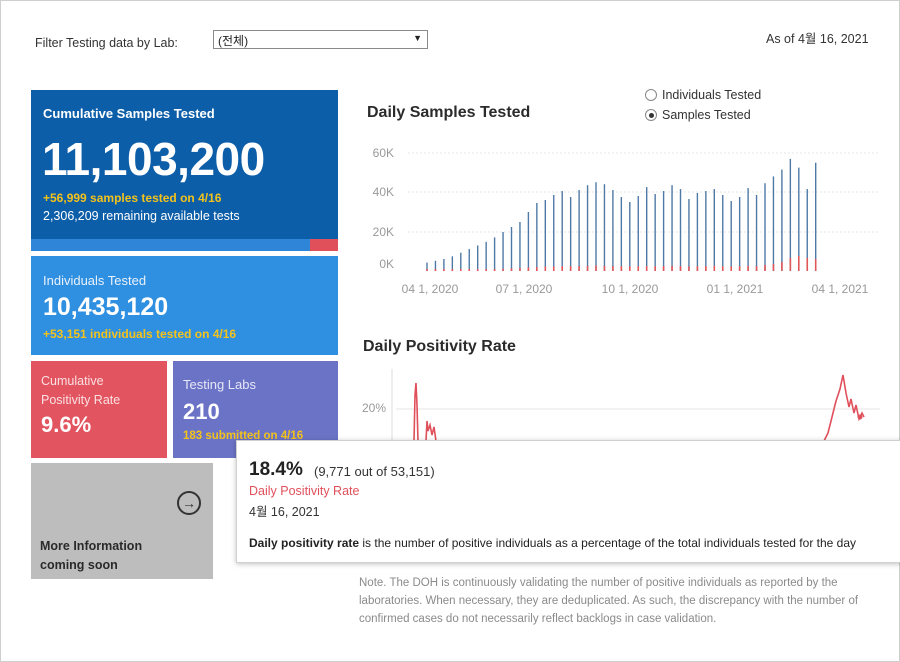  I want to click on radio-selected-icon, so click(651, 115).